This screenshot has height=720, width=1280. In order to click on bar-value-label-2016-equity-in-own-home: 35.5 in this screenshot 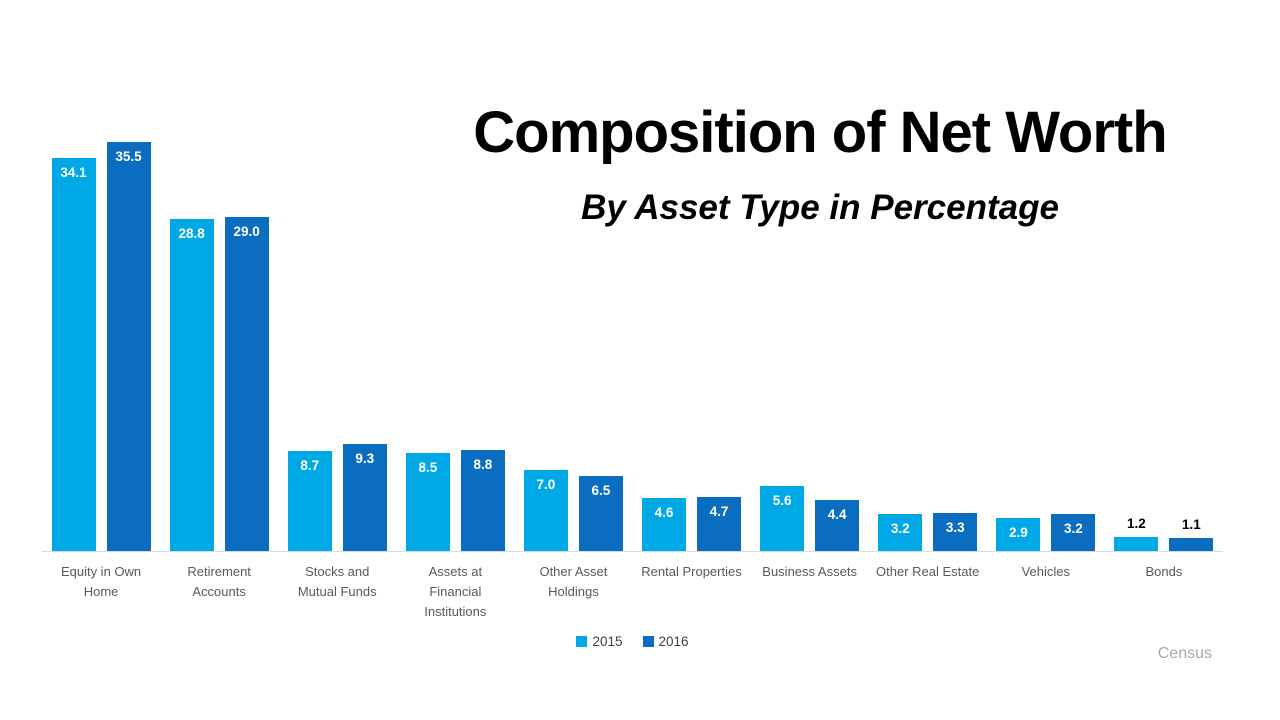, I will do `click(128, 156)`.